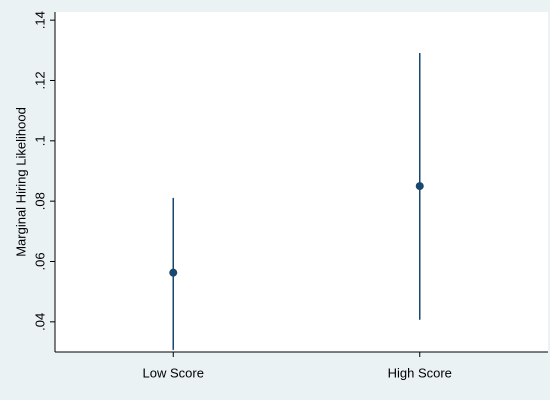 Image resolution: width=550 pixels, height=400 pixels. I want to click on y-tick-label: .04, so click(39, 322).